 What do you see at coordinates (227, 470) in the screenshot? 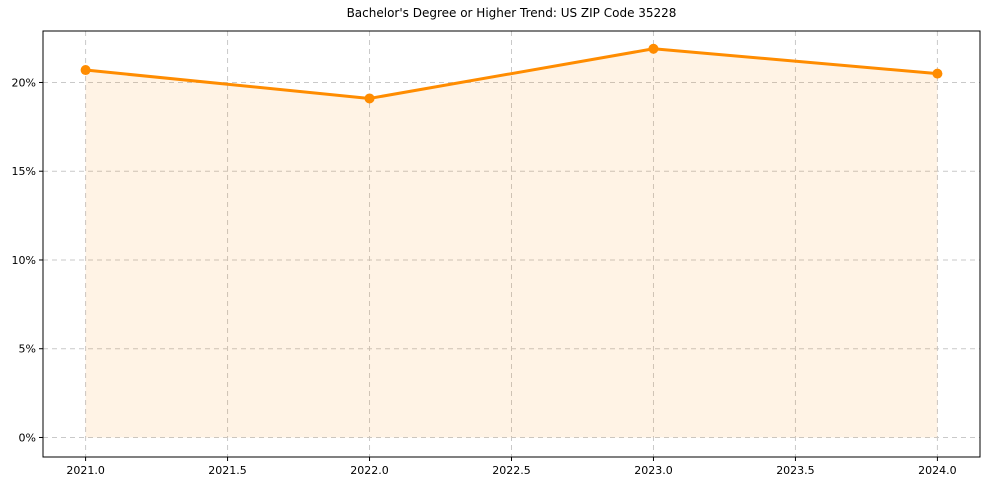
I see `x-tick-label: 2021.5` at bounding box center [227, 470].